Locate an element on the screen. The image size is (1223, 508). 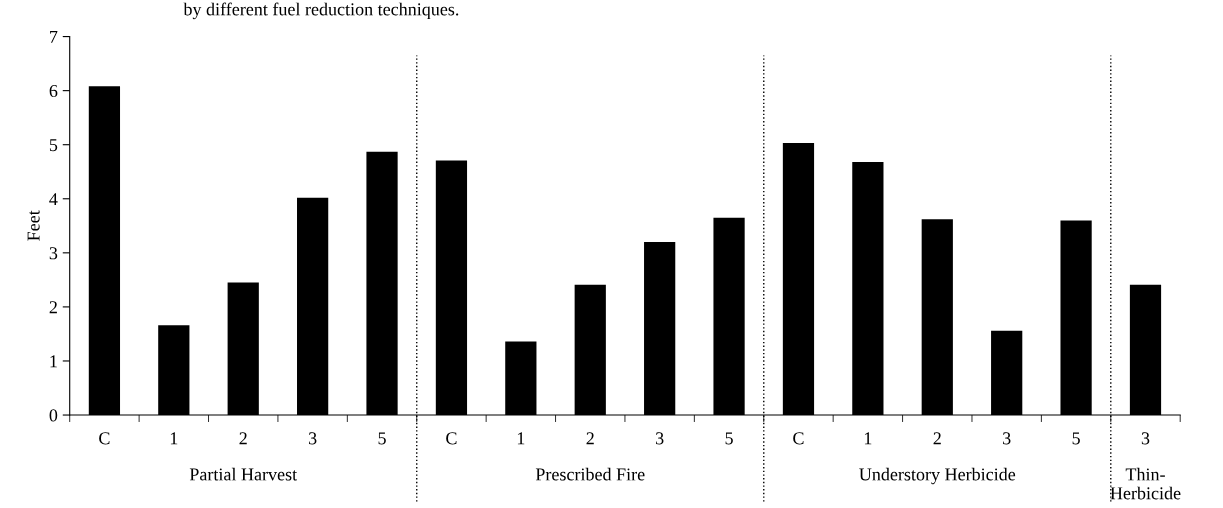
y-tick-label: 7 is located at coordinates (54, 37).